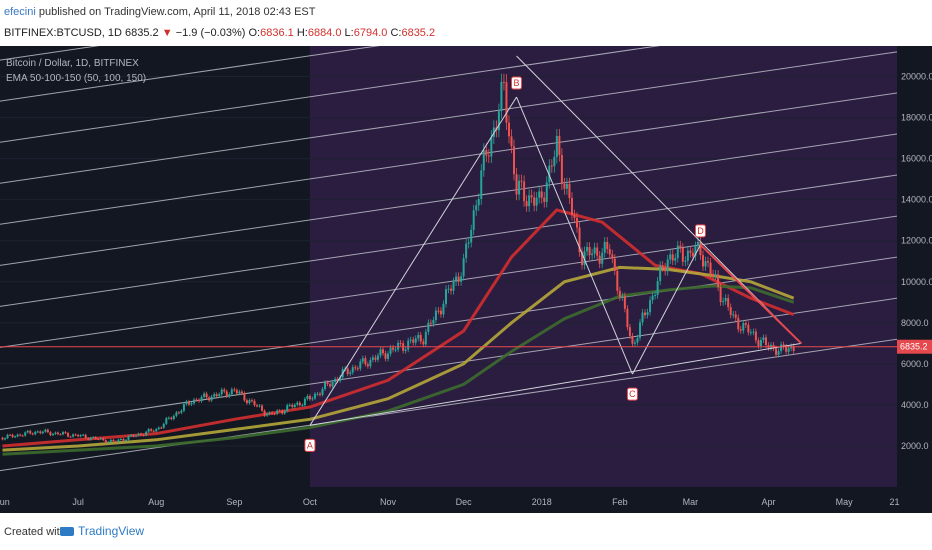  Describe the element at coordinates (845, 502) in the screenshot. I see `x-tick-label: May` at that location.